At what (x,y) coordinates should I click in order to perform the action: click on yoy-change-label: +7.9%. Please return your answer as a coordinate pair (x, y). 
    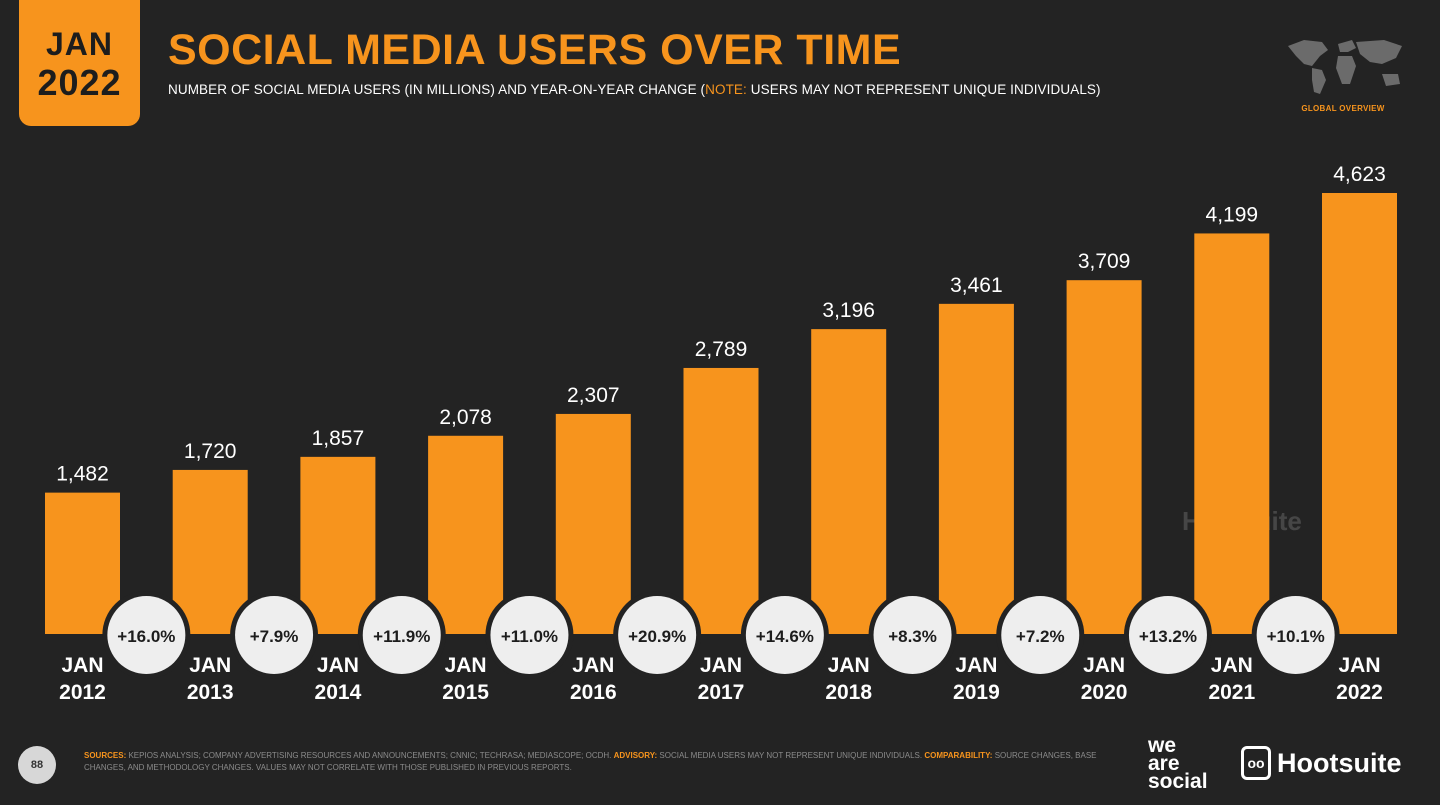
    Looking at the image, I should click on (274, 636).